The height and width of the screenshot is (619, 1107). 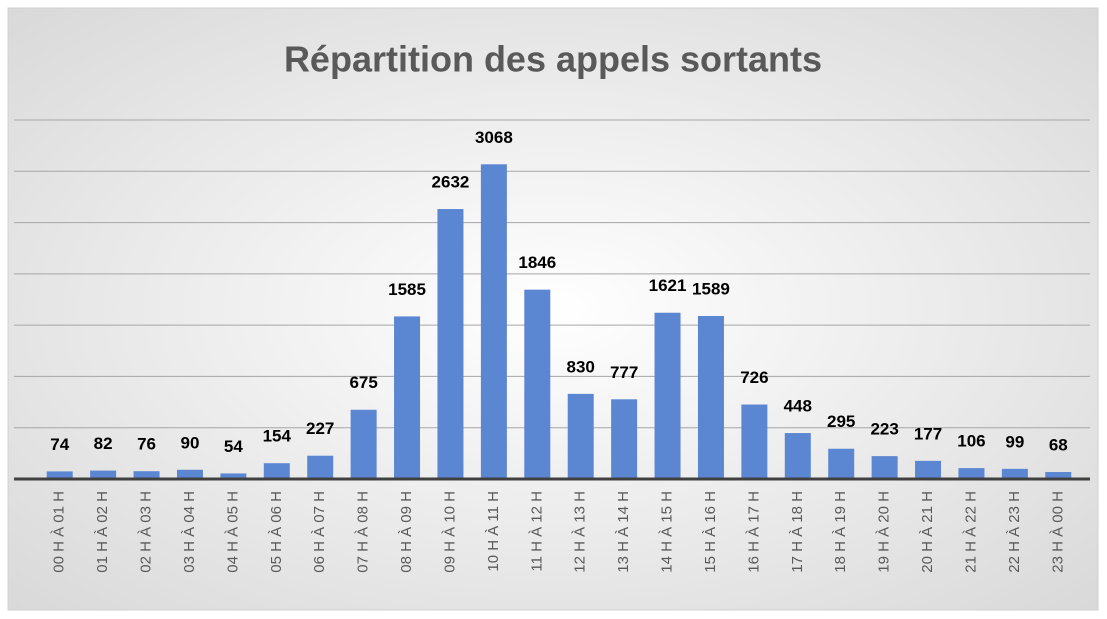 I want to click on x-tick-label: 20 H À 21 H, so click(x=927, y=532).